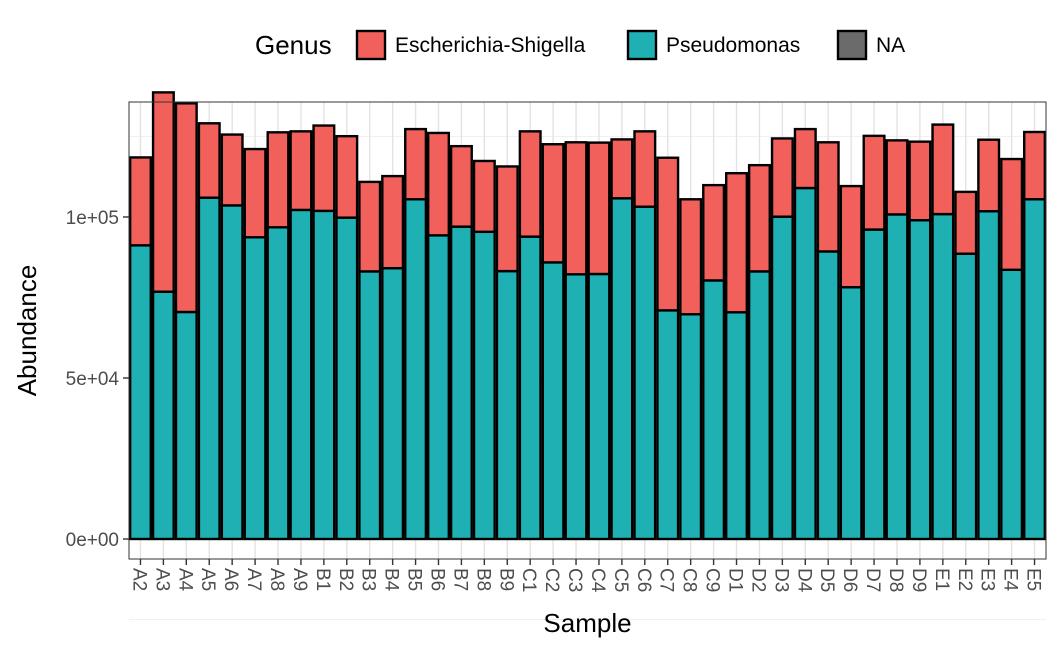 The height and width of the screenshot is (657, 1056). I want to click on y-tick-label: 5e+04, so click(93, 379).